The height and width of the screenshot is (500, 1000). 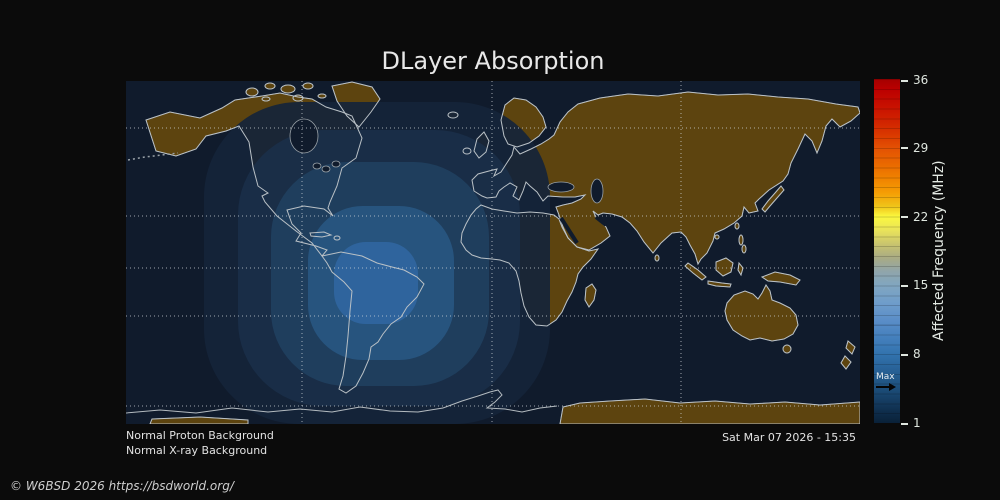 I want to click on page-title: DLayer Absorption, so click(x=493, y=61).